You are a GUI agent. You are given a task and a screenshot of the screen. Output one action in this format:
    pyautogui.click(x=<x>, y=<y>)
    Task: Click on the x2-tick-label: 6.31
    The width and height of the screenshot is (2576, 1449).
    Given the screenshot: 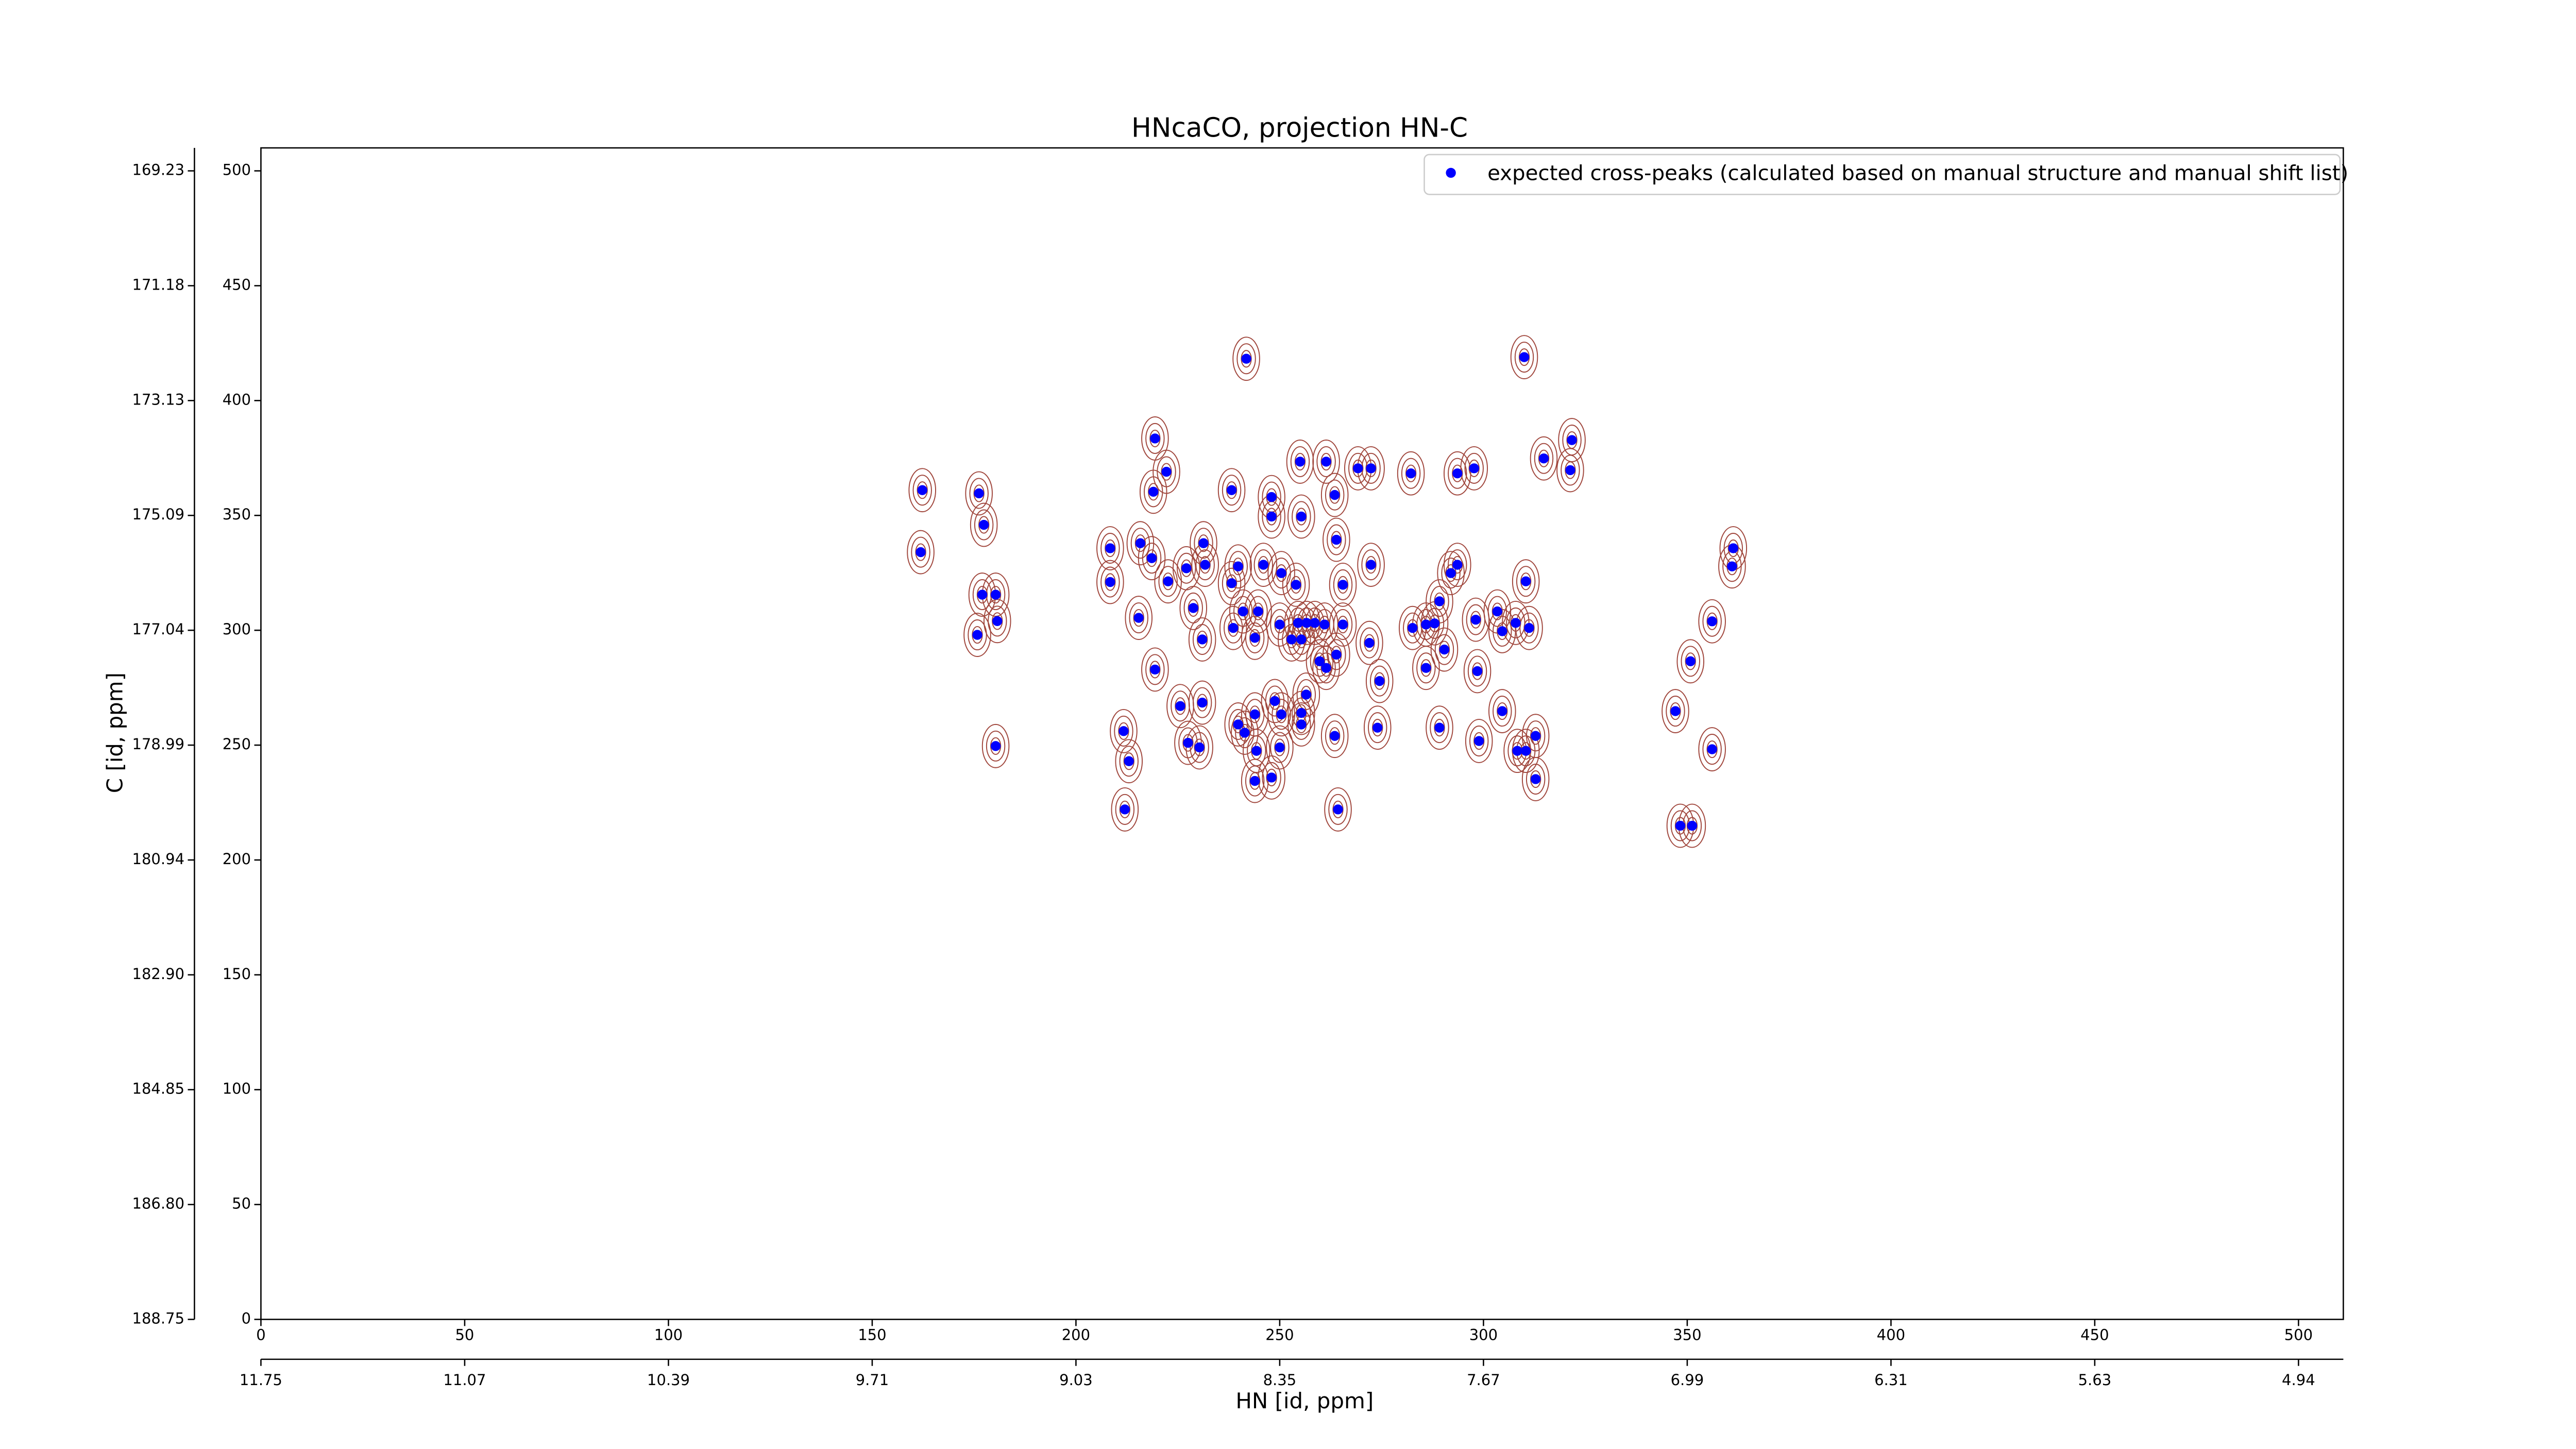 What is the action you would take?
    pyautogui.click(x=1891, y=1380)
    